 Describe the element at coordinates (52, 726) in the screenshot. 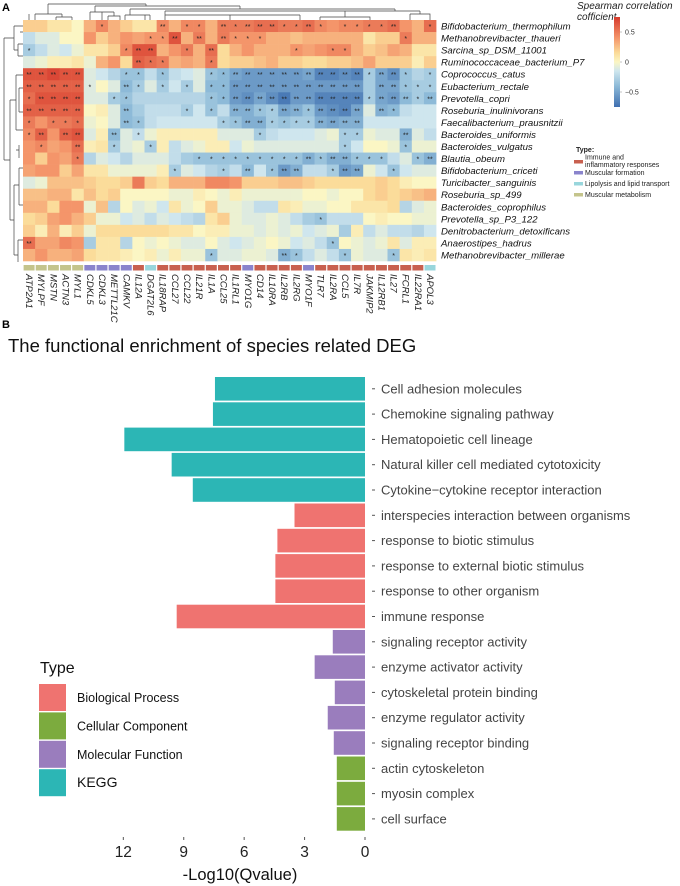

I see `bar-legend-swatch` at that location.